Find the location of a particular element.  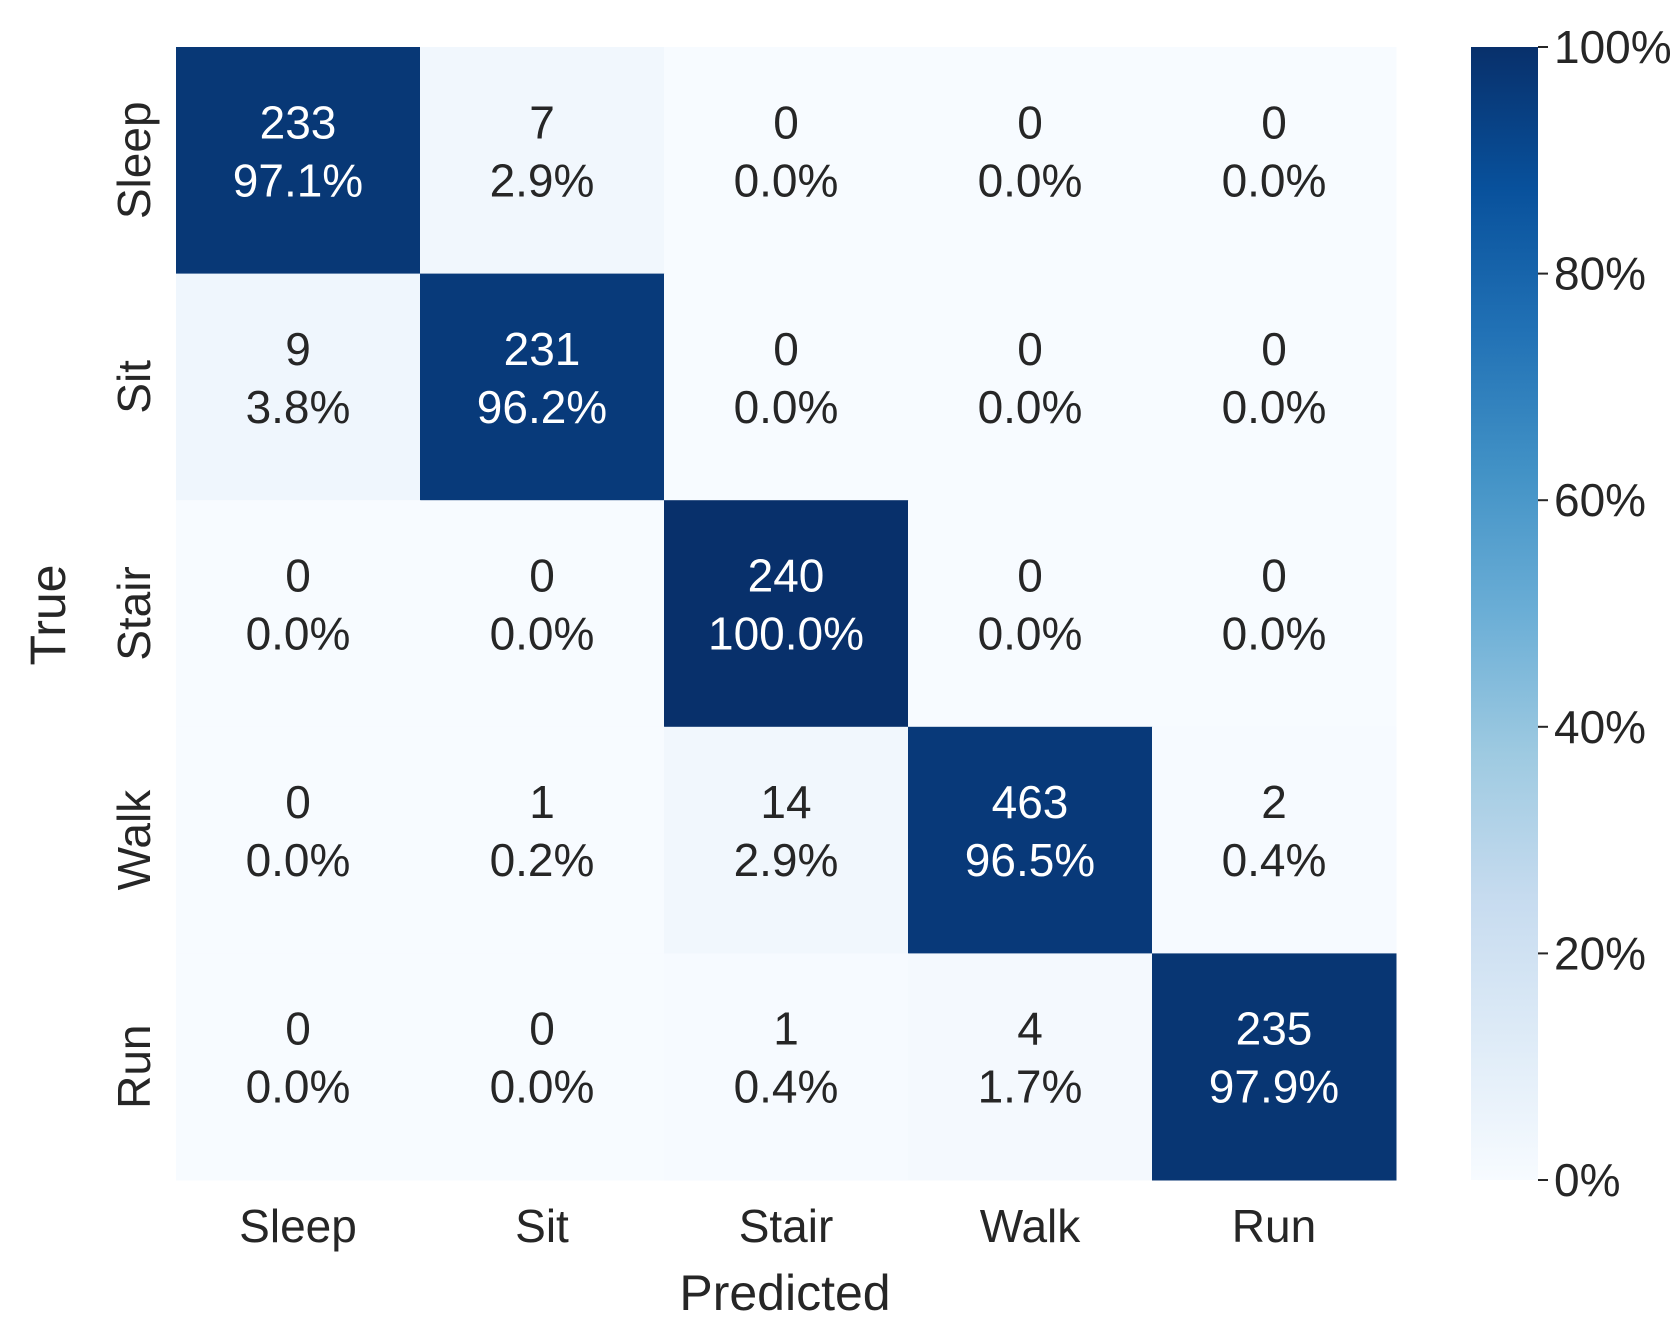

y-tick-label: Stair is located at coordinates (134, 613).